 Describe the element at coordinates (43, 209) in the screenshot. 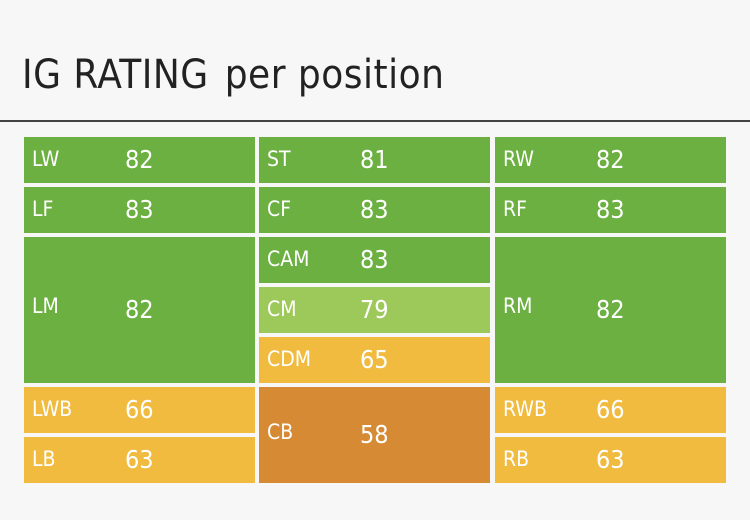

I see `position-label: LF` at that location.